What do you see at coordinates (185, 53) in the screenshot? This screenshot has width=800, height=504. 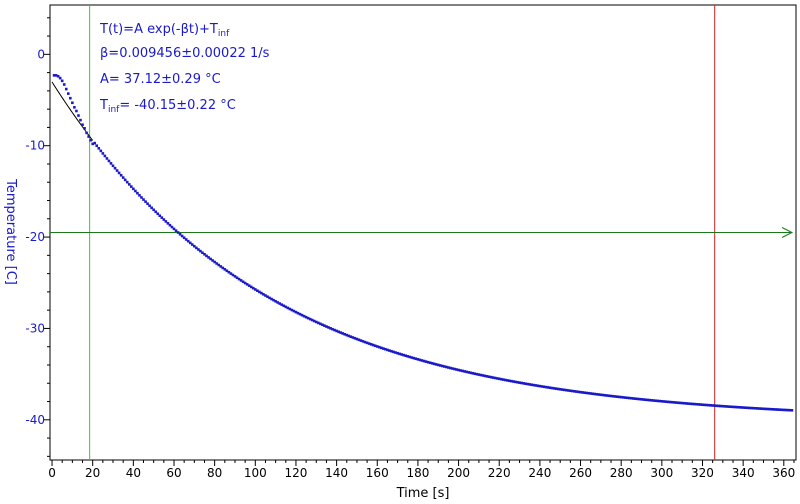 I see `annotation-beta: β=0.009456±0.00022 1/s` at bounding box center [185, 53].